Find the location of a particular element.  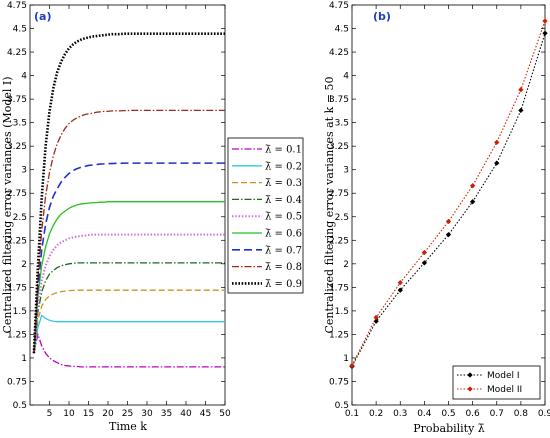

chart-b-xtick-label: 0.6 is located at coordinates (472, 414).